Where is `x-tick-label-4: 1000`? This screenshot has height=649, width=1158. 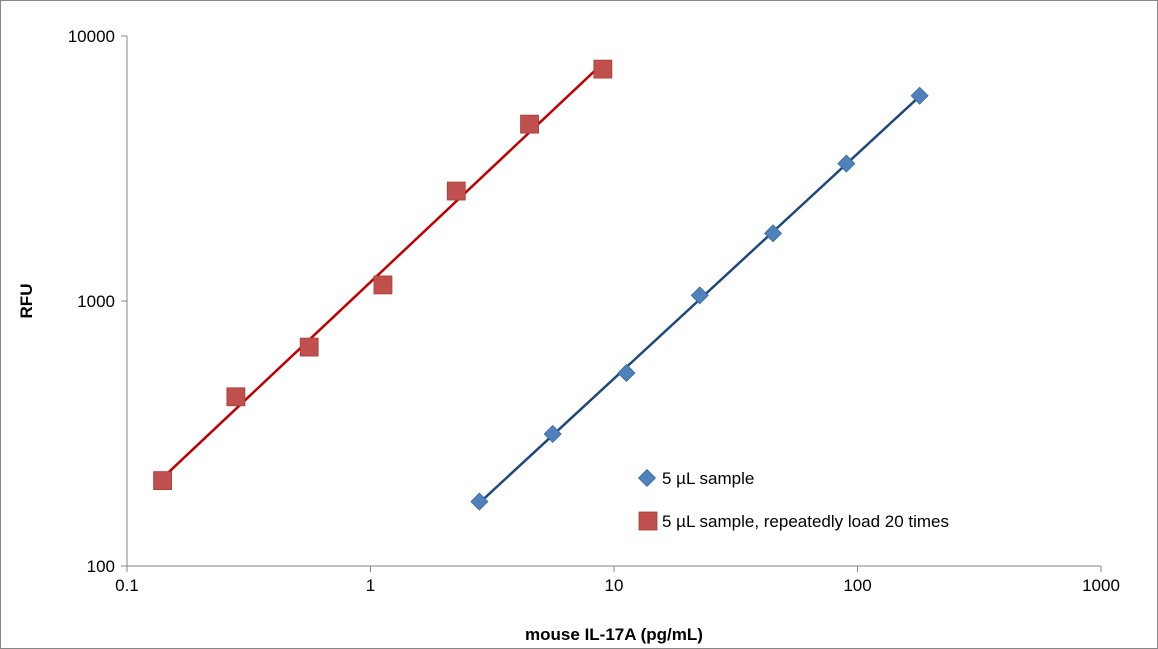
x-tick-label-4: 1000 is located at coordinates (1101, 585).